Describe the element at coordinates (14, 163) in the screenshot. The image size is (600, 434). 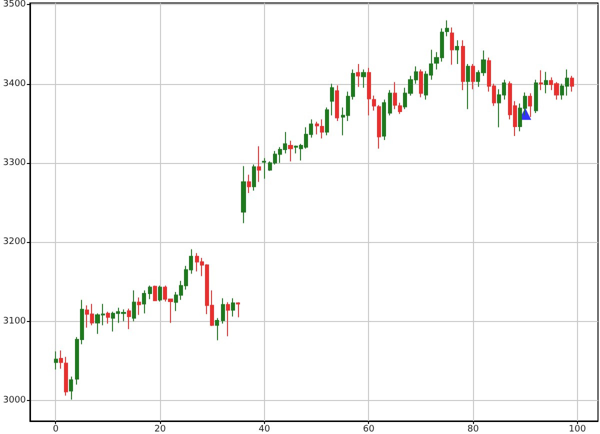
I see `y-tick-label: 3300` at that location.